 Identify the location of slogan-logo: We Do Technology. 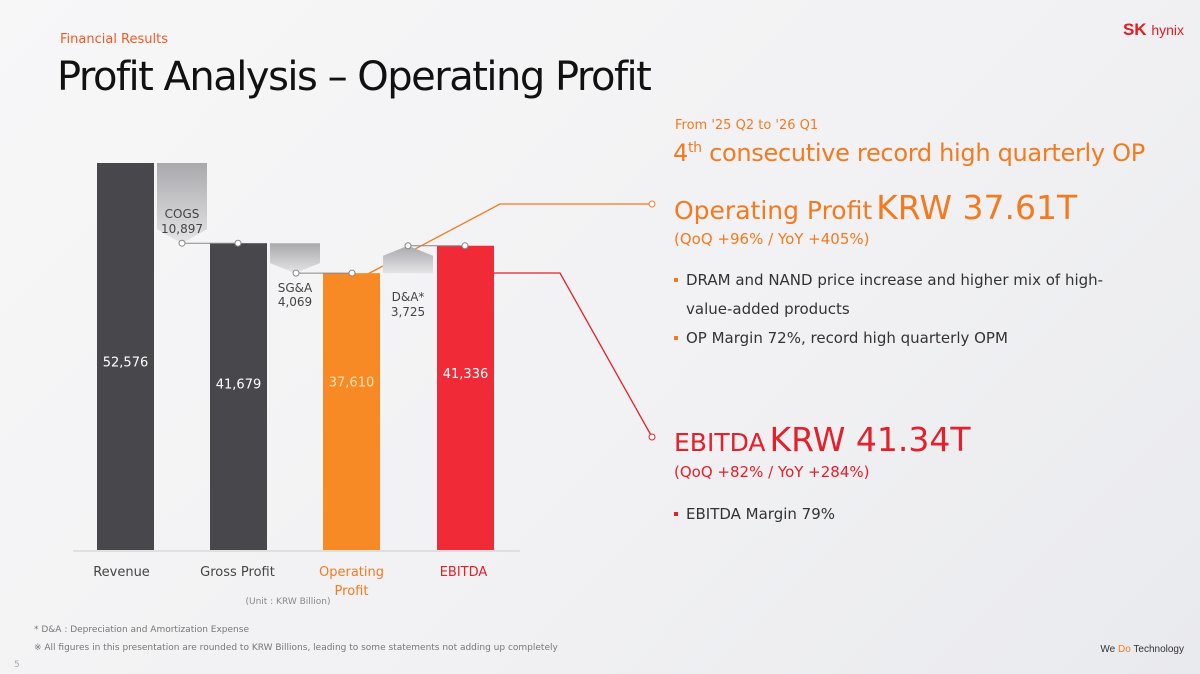
(1142, 649).